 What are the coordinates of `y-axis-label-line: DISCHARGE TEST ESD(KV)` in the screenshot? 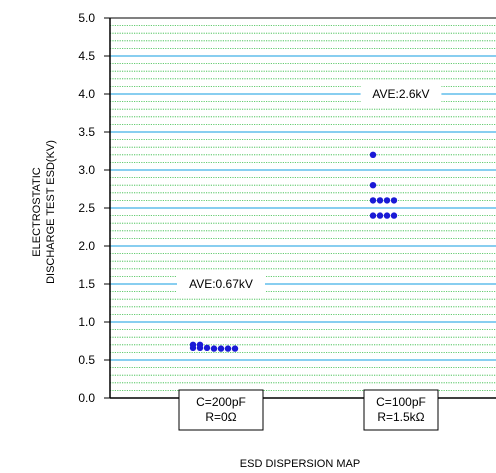 It's located at (51, 212).